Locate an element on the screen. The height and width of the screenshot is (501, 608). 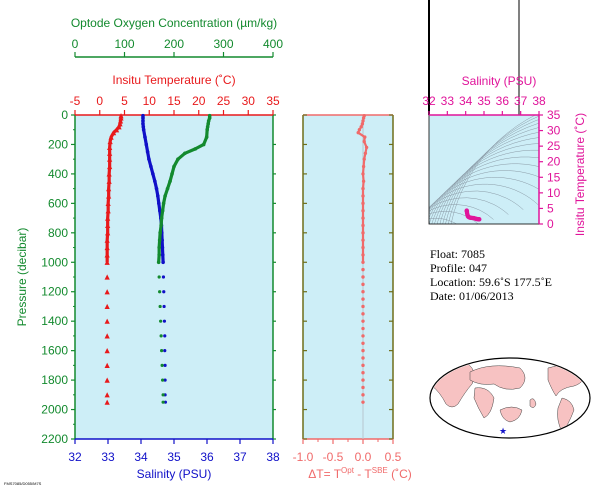
delta-tick-label: -0.5 is located at coordinates (333, 457).